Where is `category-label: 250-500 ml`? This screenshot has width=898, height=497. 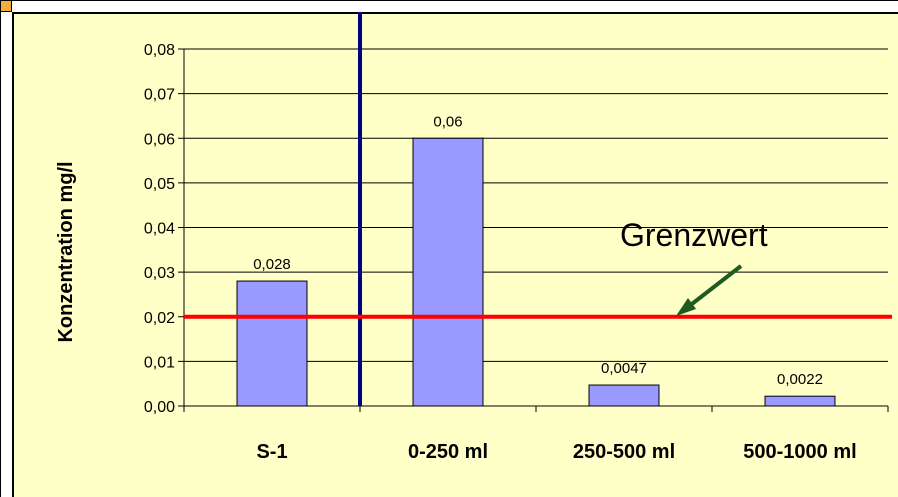
category-label: 250-500 ml is located at coordinates (624, 452).